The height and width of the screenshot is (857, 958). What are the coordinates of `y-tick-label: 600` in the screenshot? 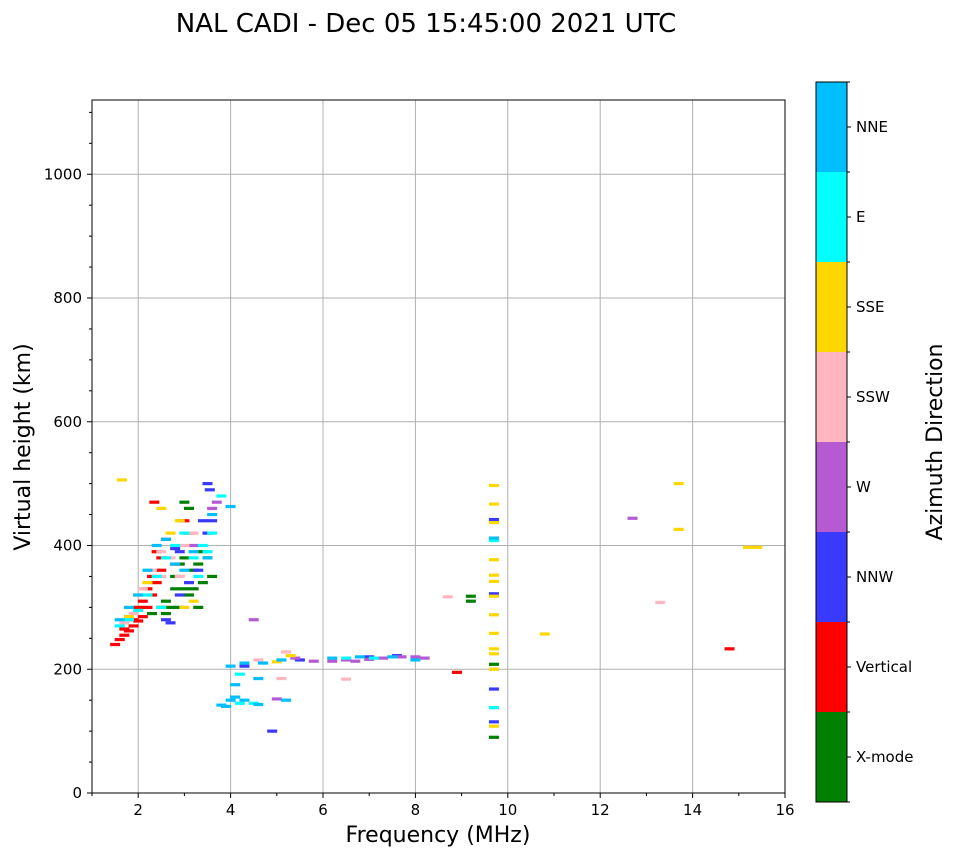 It's located at (67, 422).